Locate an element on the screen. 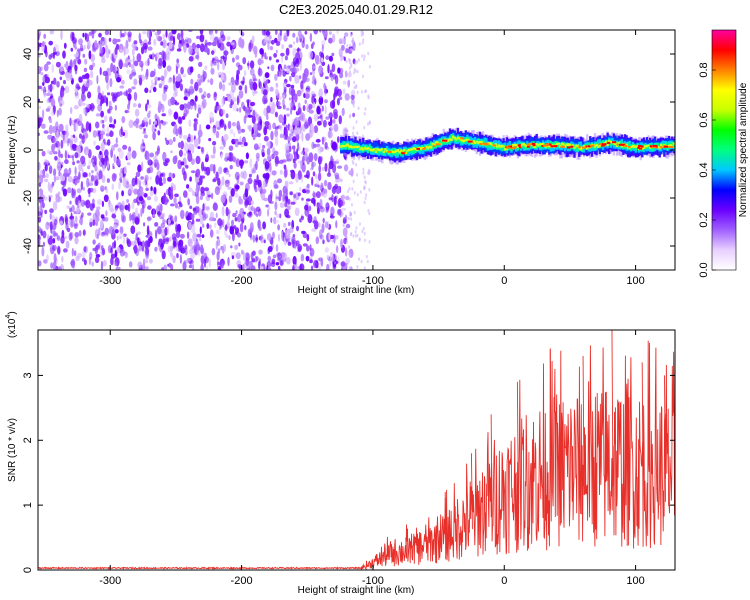 Image resolution: width=750 pixels, height=600 pixels. snr-multiplier-base: (x10 is located at coordinates (12, 328).